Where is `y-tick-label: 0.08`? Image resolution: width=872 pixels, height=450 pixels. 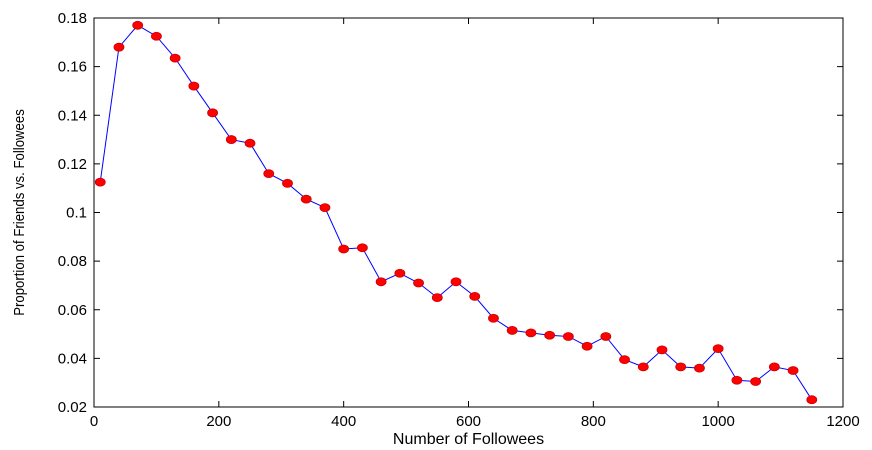 y-tick-label: 0.08 is located at coordinates (72, 261).